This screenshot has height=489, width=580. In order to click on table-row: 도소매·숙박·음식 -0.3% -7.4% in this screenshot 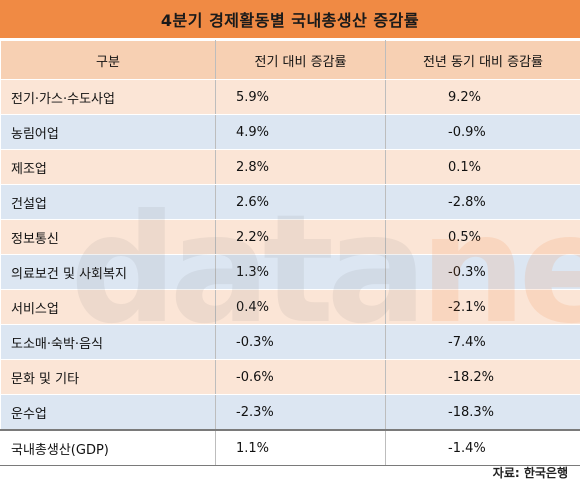, I will do `click(290, 342)`.